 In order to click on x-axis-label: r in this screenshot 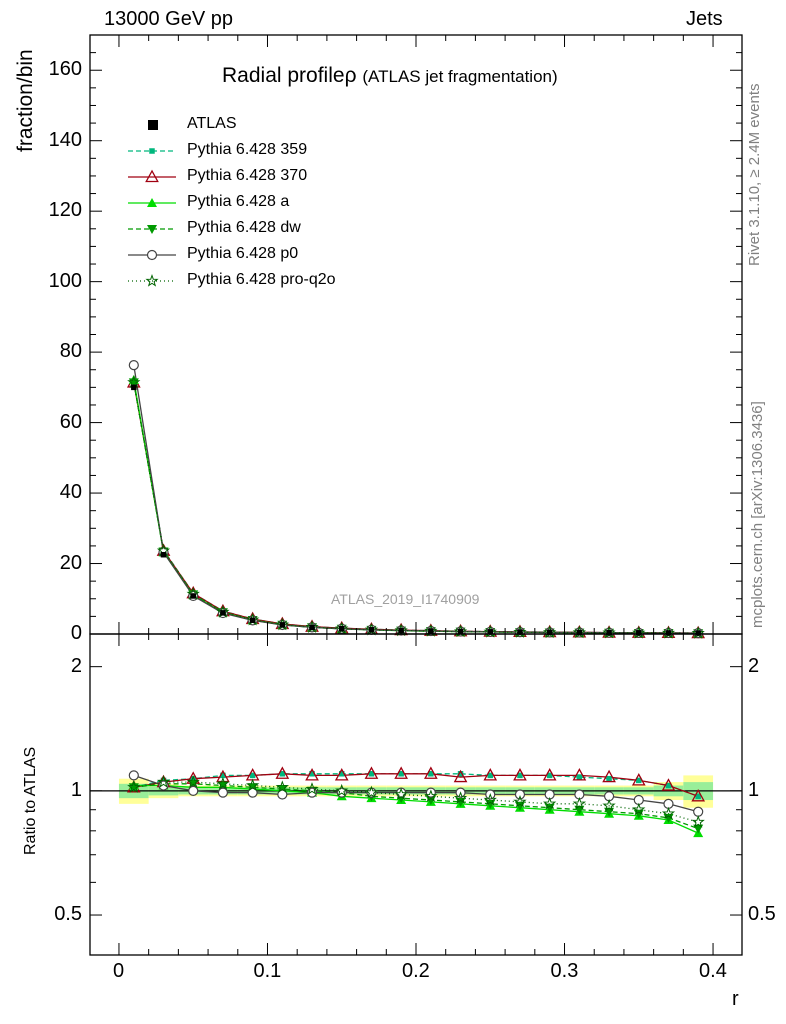, I will do `click(735, 999)`.